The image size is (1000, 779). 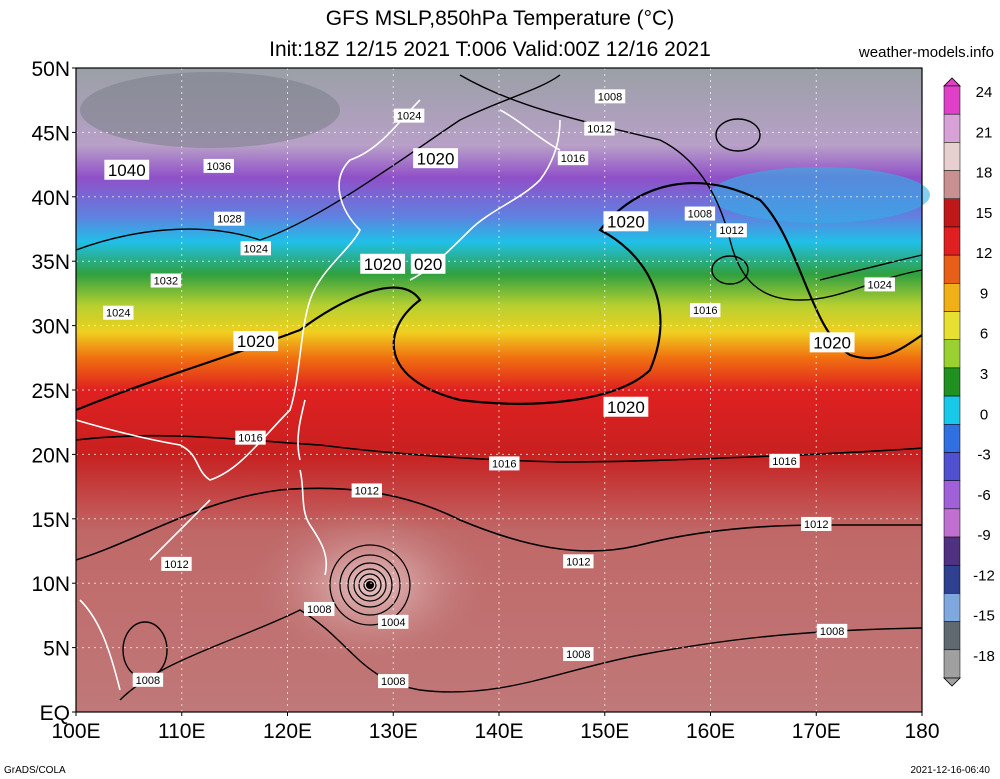 I want to click on lon-tick-label: 180, so click(x=921, y=731).